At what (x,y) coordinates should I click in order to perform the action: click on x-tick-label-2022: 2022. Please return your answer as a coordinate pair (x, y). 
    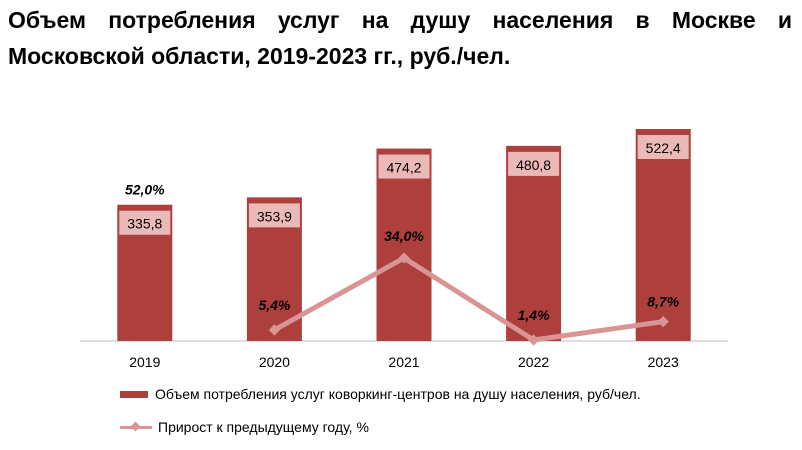
    Looking at the image, I should click on (533, 362).